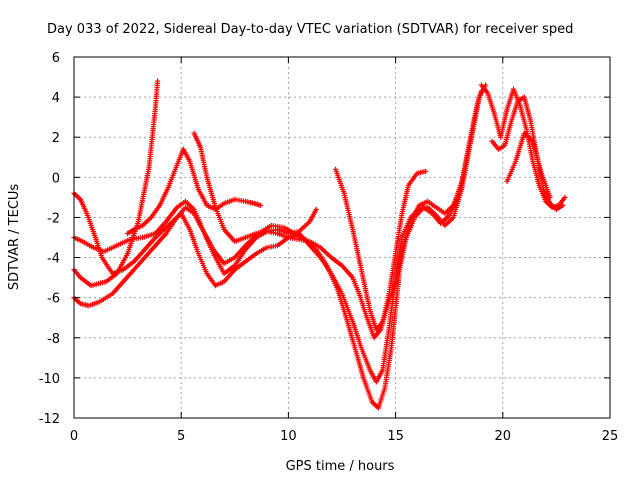 Image resolution: width=640 pixels, height=480 pixels. I want to click on x-axis-label: GPS time / hours, so click(340, 466).